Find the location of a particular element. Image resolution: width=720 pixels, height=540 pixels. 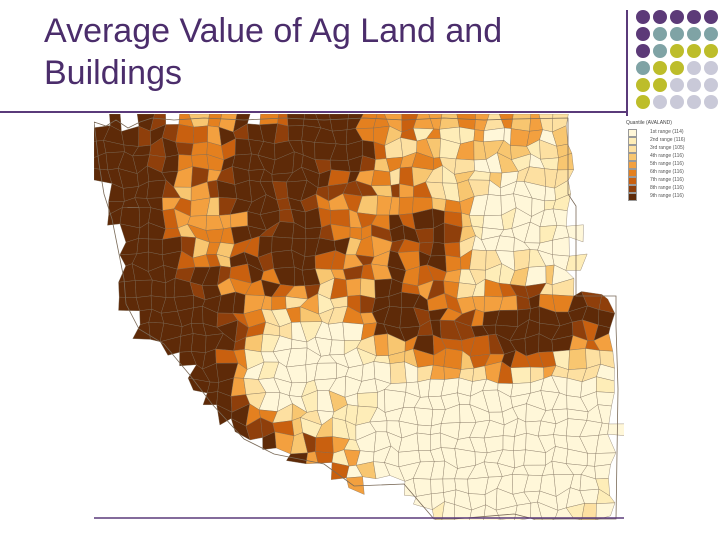

legend-item: 2nd range (116) is located at coordinates (674, 141).